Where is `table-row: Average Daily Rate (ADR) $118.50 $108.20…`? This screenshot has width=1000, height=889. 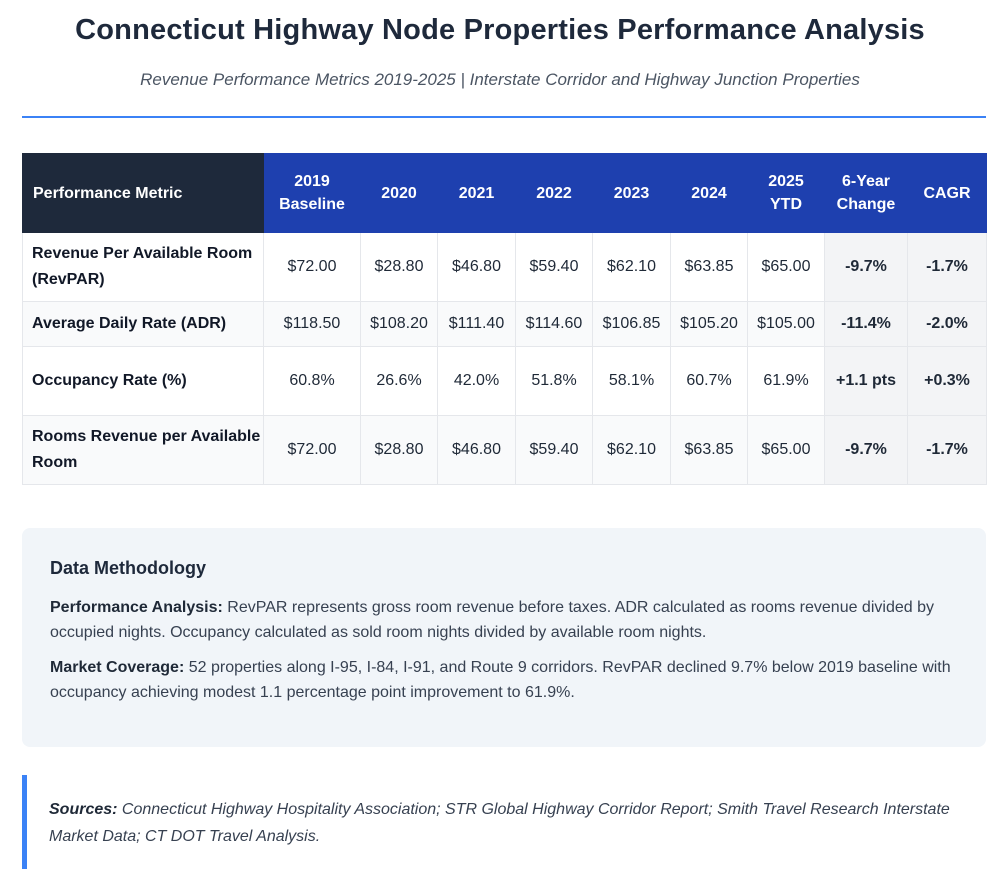 table-row: Average Daily Rate (ADR) $118.50 $108.20… is located at coordinates (504, 324).